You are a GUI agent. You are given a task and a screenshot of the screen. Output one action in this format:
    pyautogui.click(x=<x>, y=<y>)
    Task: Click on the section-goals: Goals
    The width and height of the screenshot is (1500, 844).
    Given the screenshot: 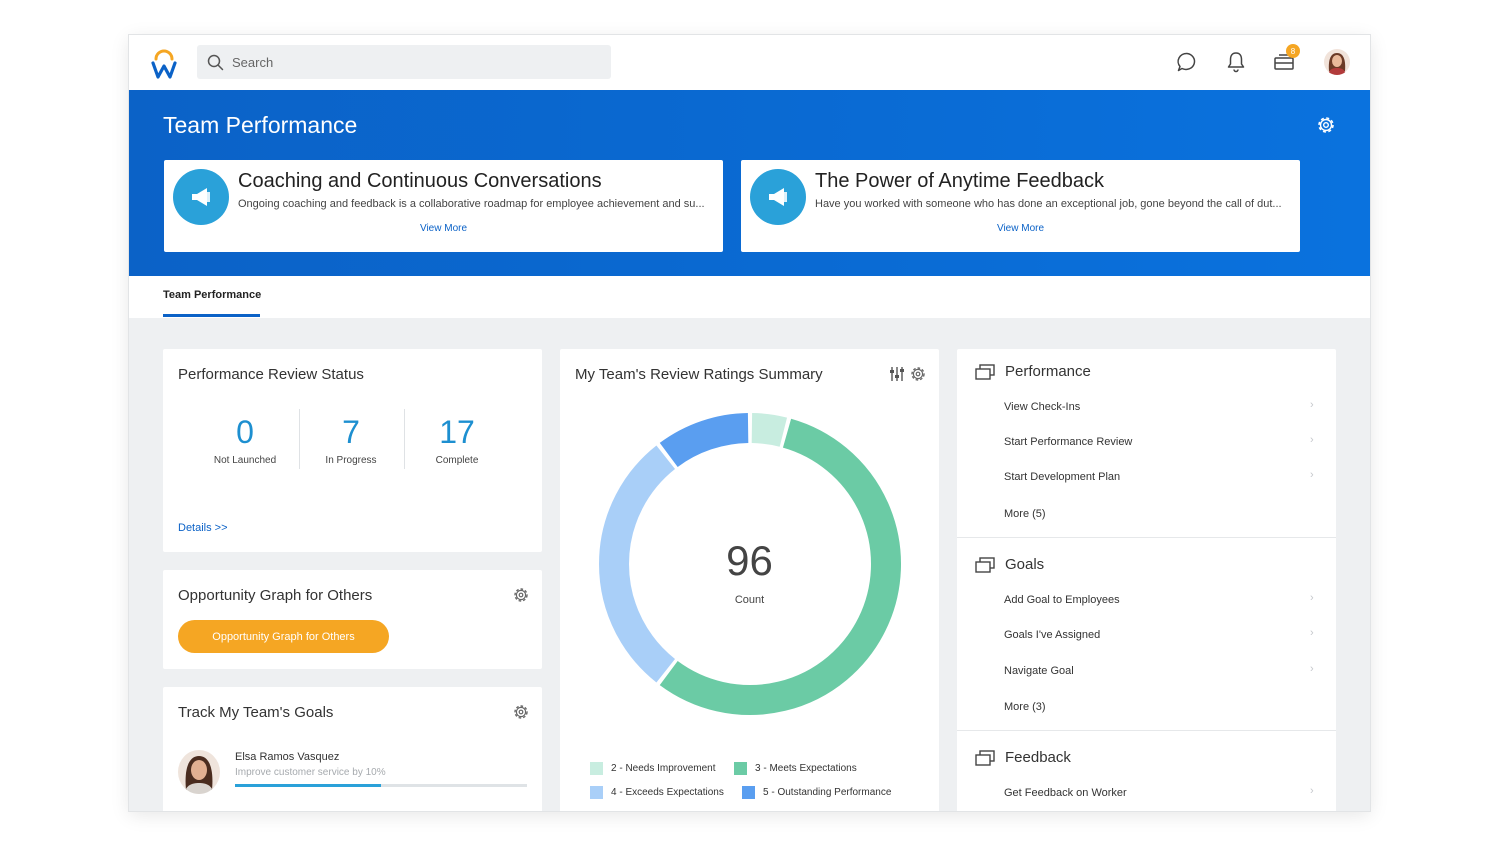 What is the action you would take?
    pyautogui.click(x=1009, y=564)
    